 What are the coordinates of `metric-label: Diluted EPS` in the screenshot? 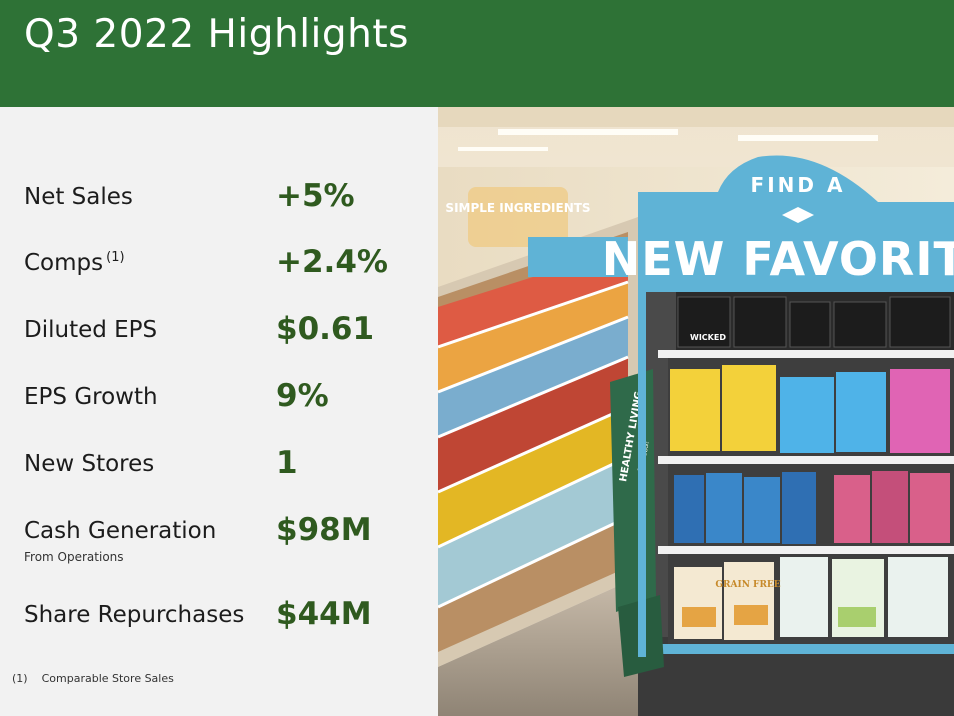 It's located at (91, 330).